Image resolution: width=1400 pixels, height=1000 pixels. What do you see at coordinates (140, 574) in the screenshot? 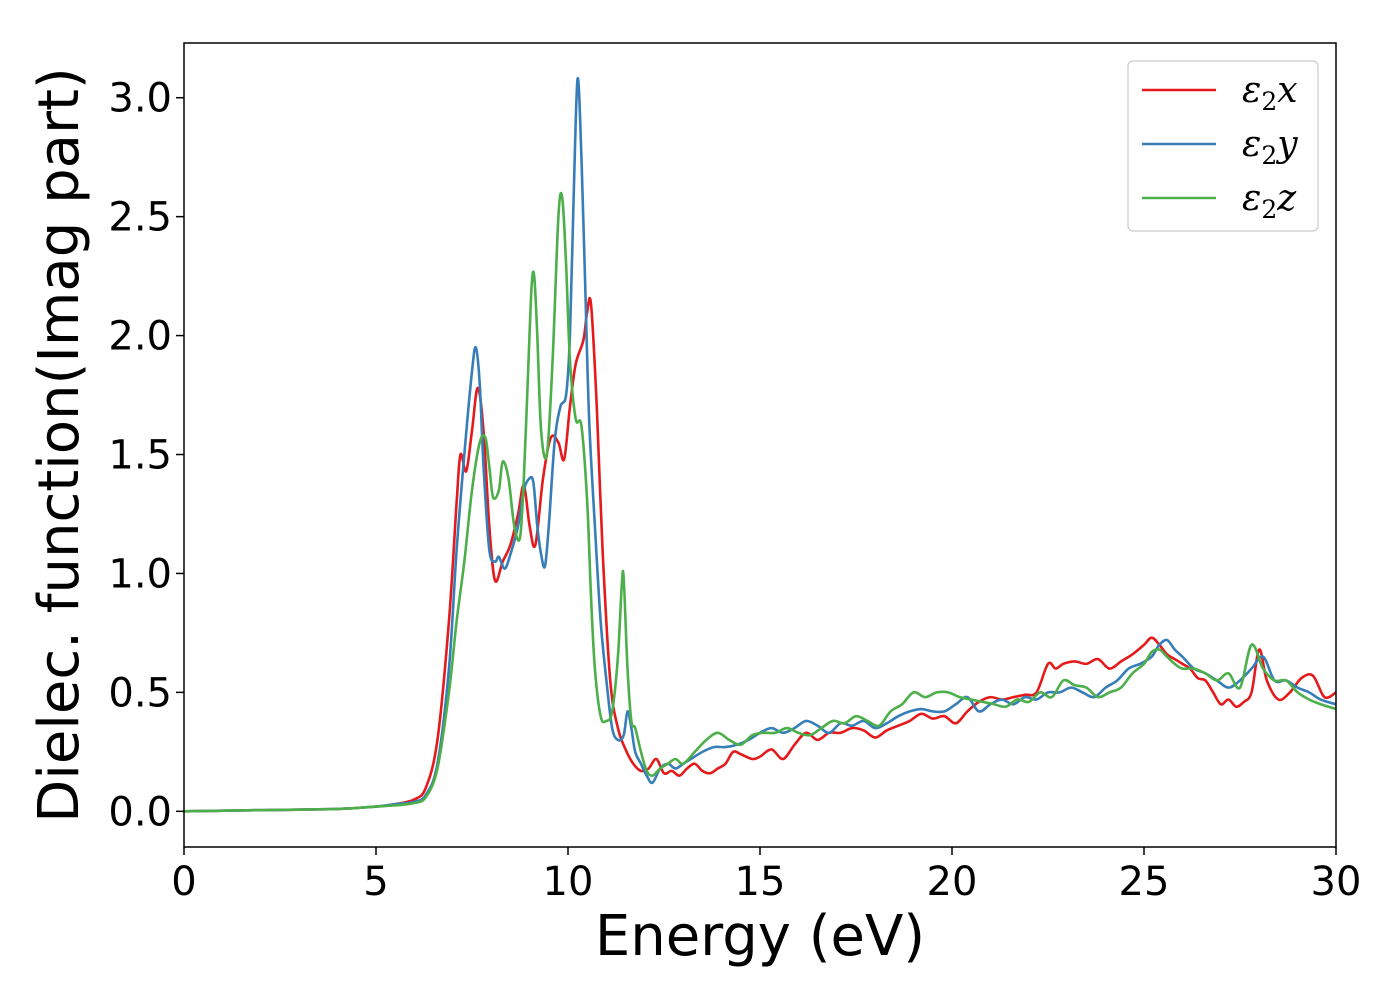
I see `y-tick-label: 1.0` at bounding box center [140, 574].